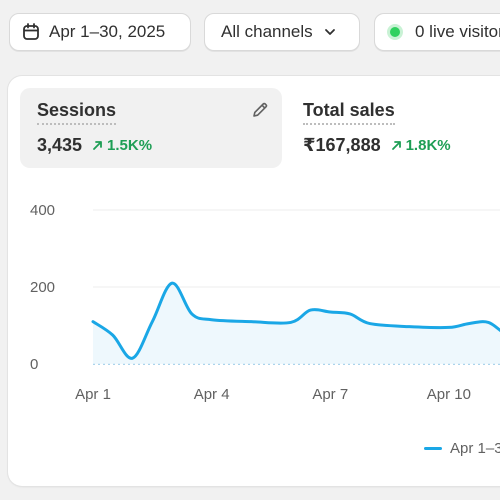 The image size is (500, 500). Describe the element at coordinates (260, 112) in the screenshot. I see `pencil-icon` at that location.